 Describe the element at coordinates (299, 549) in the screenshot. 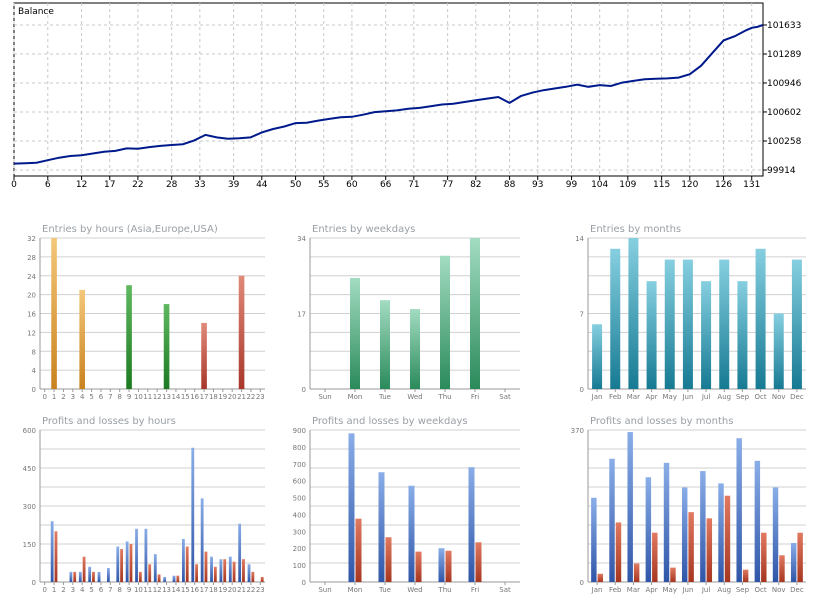

I see `panel-ytick-label: 200` at that location.